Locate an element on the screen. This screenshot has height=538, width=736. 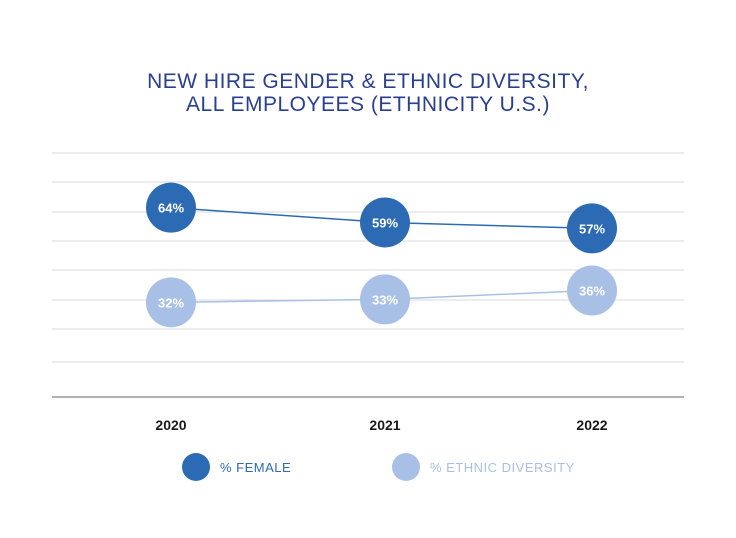
ethnic-point-2021 is located at coordinates (385, 299).